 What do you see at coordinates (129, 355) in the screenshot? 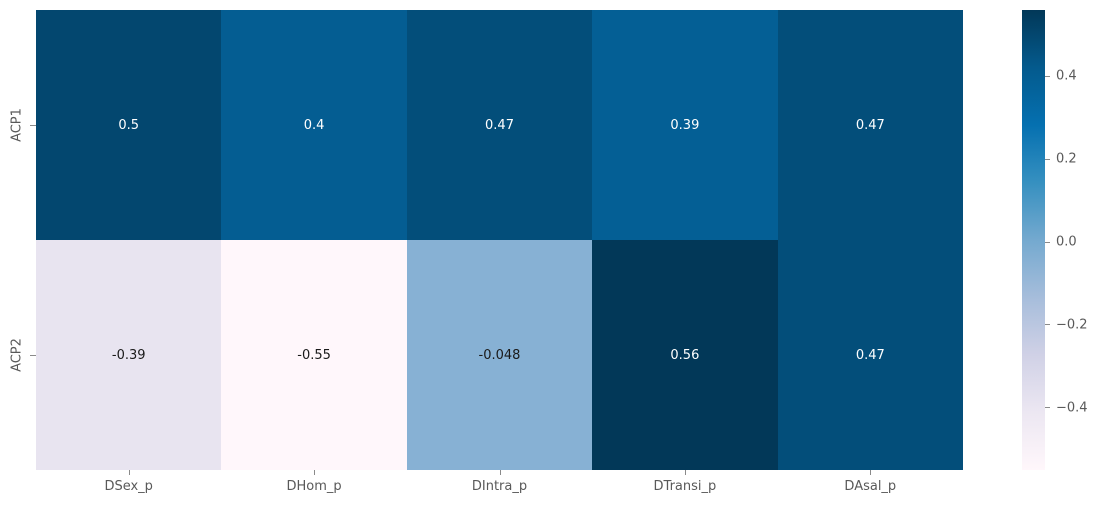
I see `heatmap-cell: -0.39` at bounding box center [129, 355].